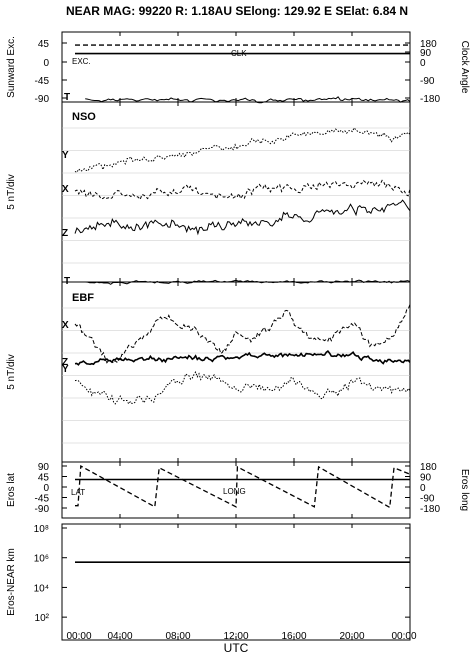  I want to click on ebf-panel-name: EBF, so click(83, 298).